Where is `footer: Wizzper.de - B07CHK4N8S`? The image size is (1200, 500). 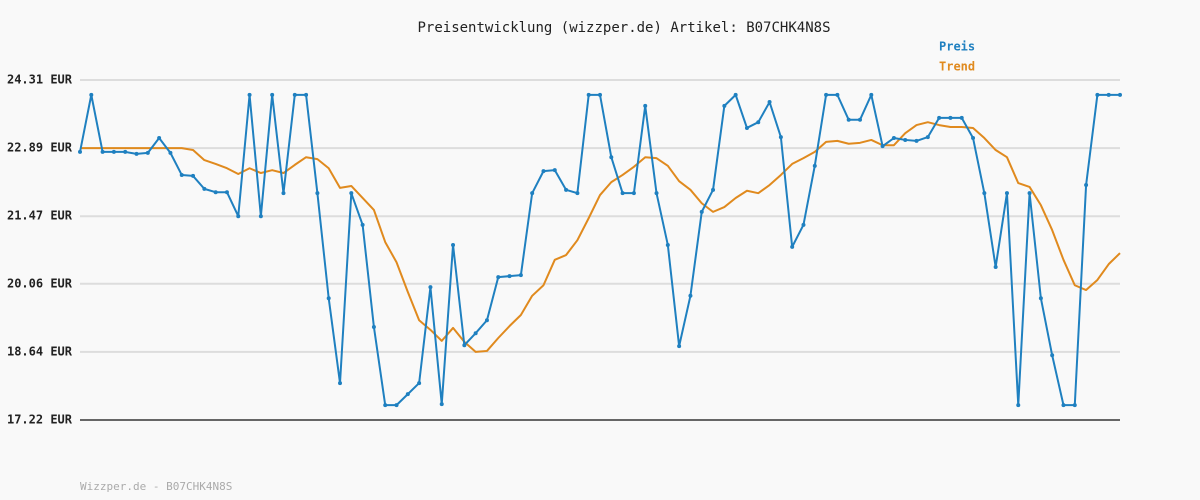
footer: Wizzper.de - B07CHK4N8S is located at coordinates (156, 486).